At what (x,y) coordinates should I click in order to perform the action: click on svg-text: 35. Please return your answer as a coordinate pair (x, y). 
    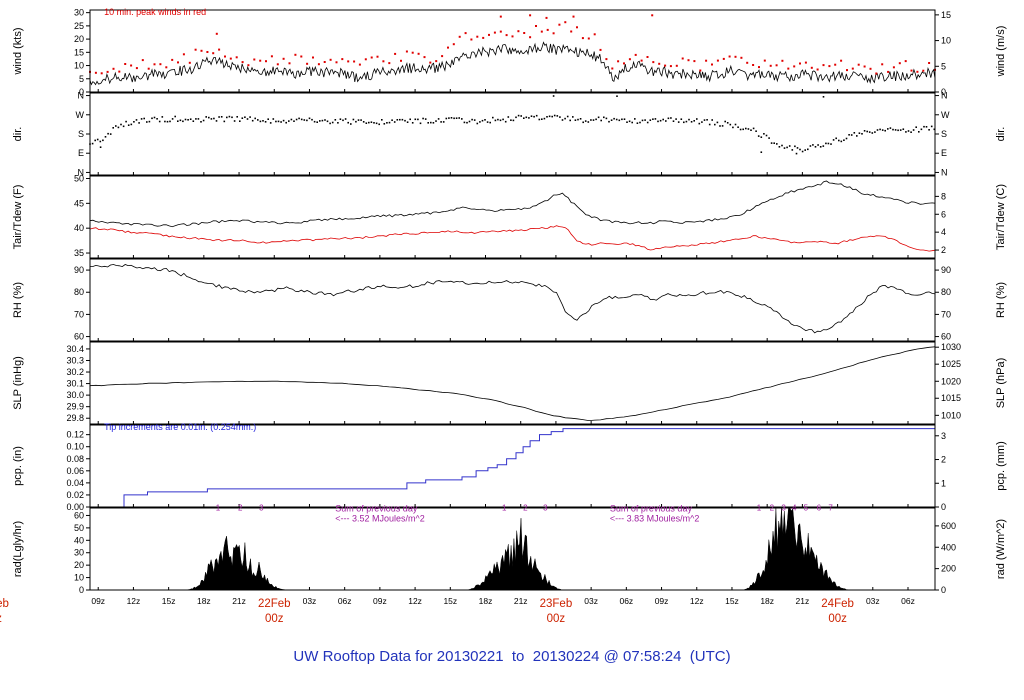
    Looking at the image, I should click on (79, 253).